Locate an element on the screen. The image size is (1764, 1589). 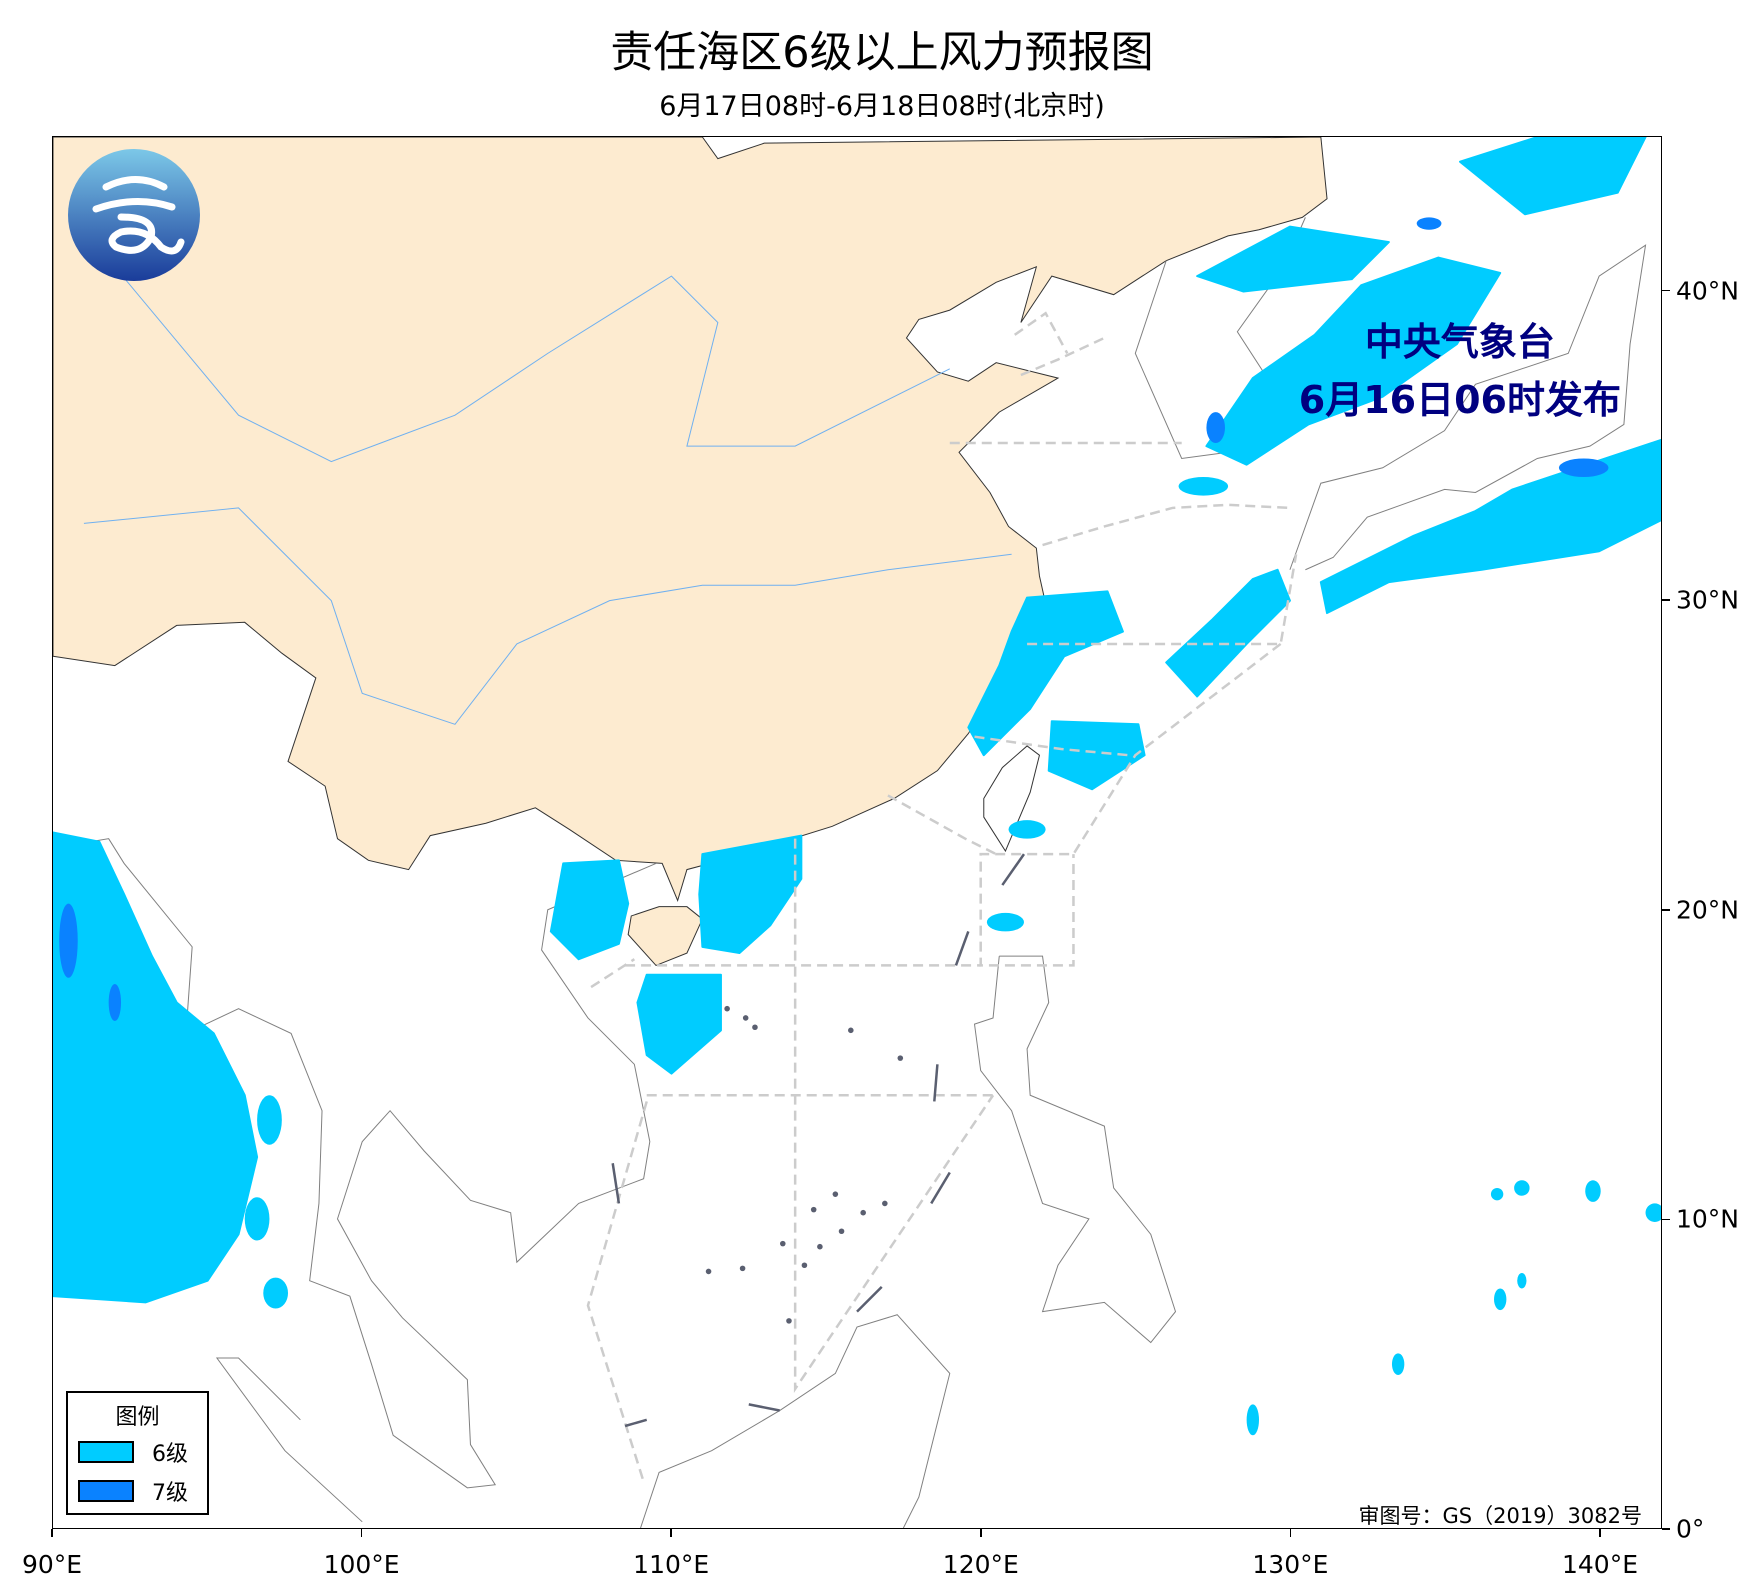
lat-label: 0° is located at coordinates (1690, 1529).